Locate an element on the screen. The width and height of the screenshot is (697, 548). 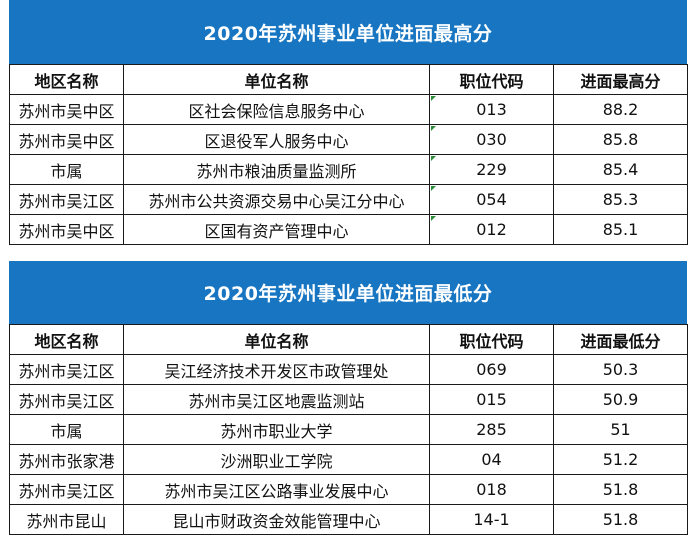
table-row: 苏州市吴江区 苏州市公共资源交易中心吴江分中心 054 85.3 is located at coordinates (348, 199).